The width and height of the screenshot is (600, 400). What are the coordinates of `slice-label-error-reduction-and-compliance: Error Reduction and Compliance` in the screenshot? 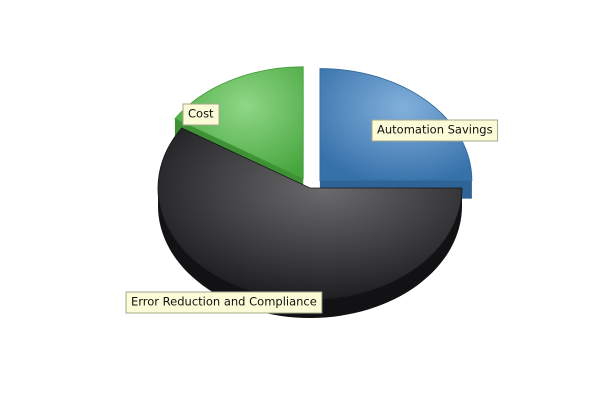 It's located at (224, 302).